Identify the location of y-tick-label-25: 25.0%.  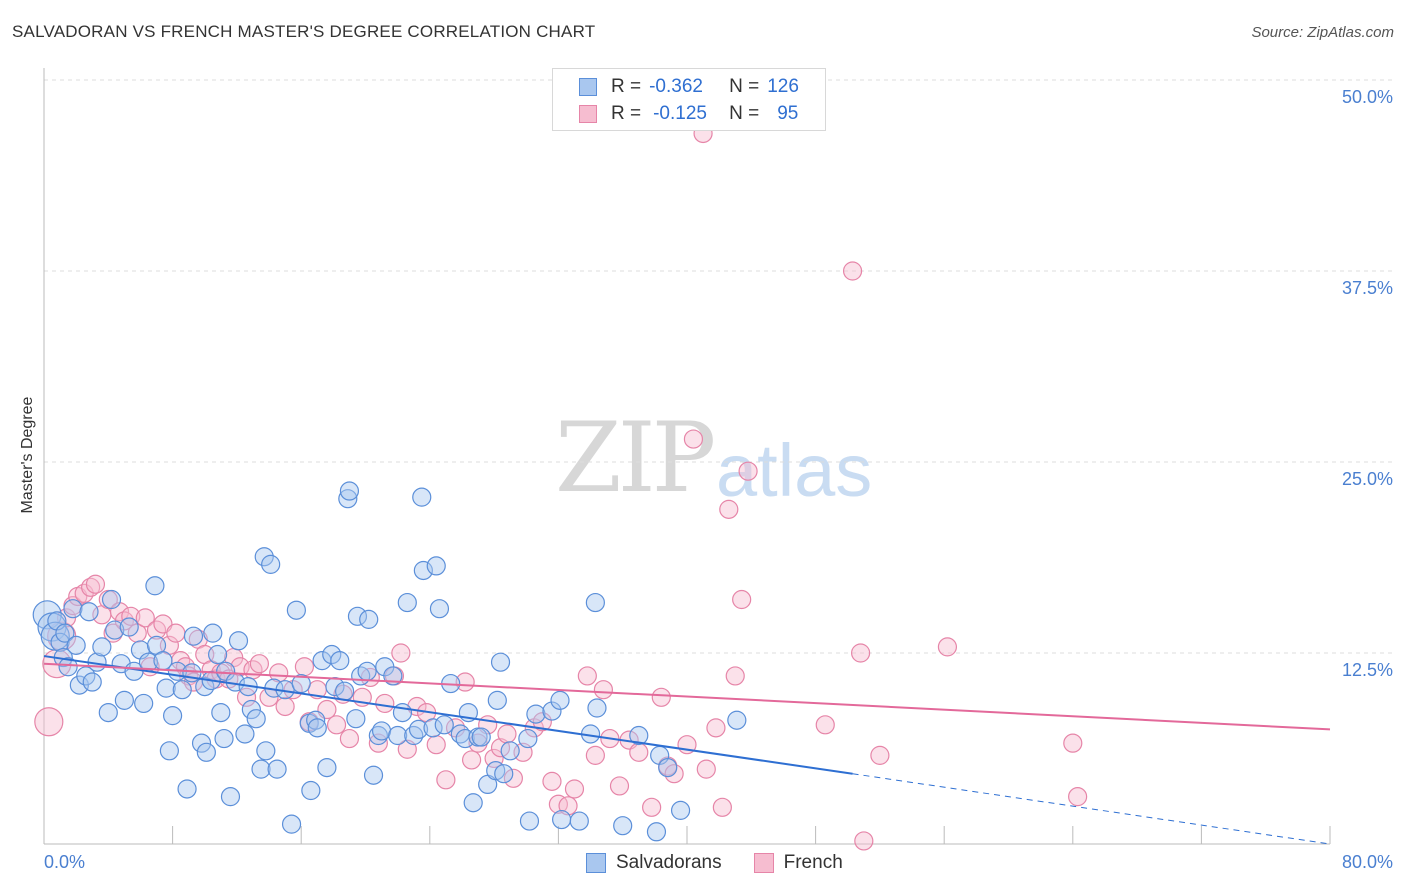
(1367, 479).